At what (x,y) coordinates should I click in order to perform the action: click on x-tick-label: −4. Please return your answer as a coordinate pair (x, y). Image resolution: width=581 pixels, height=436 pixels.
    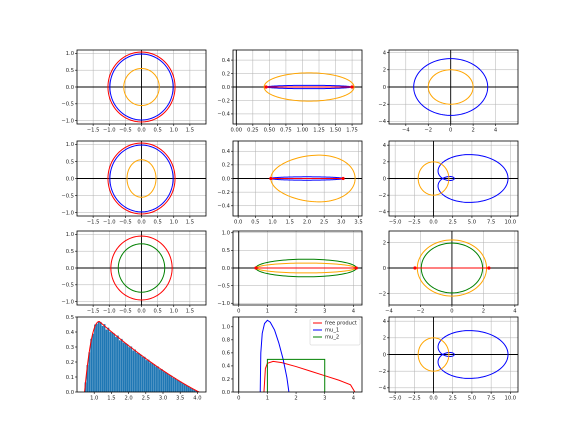
    Looking at the image, I should click on (406, 131).